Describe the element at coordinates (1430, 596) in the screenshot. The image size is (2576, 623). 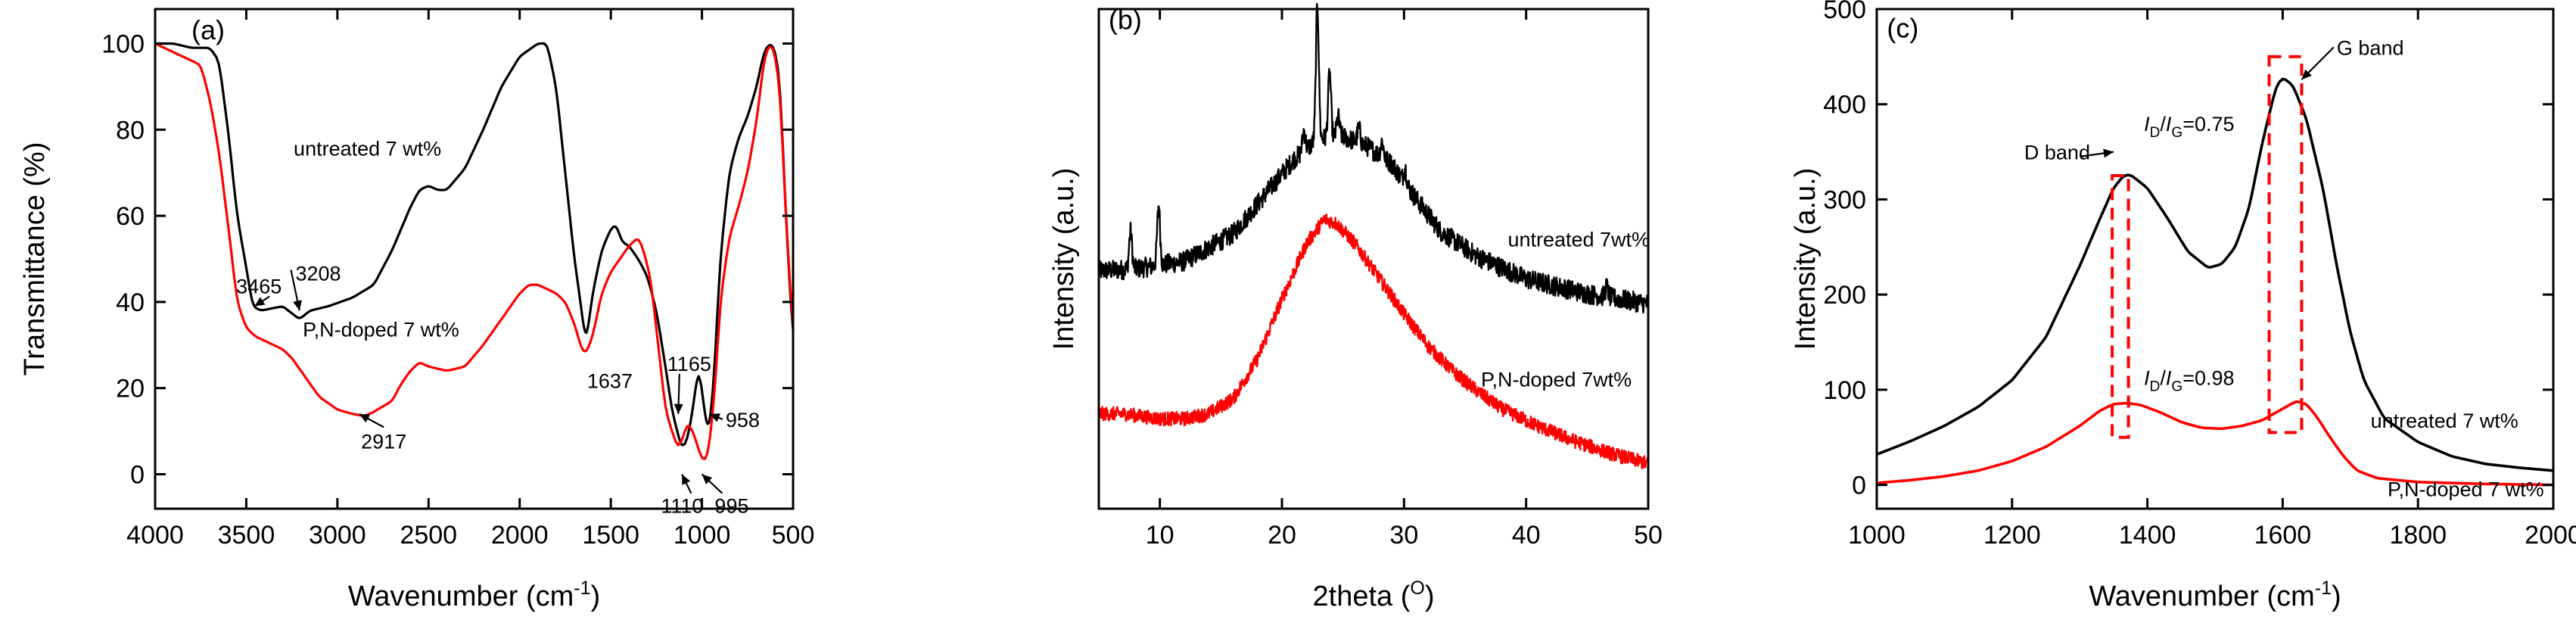
I see `panel-b-x-axis-label-end: )` at that location.